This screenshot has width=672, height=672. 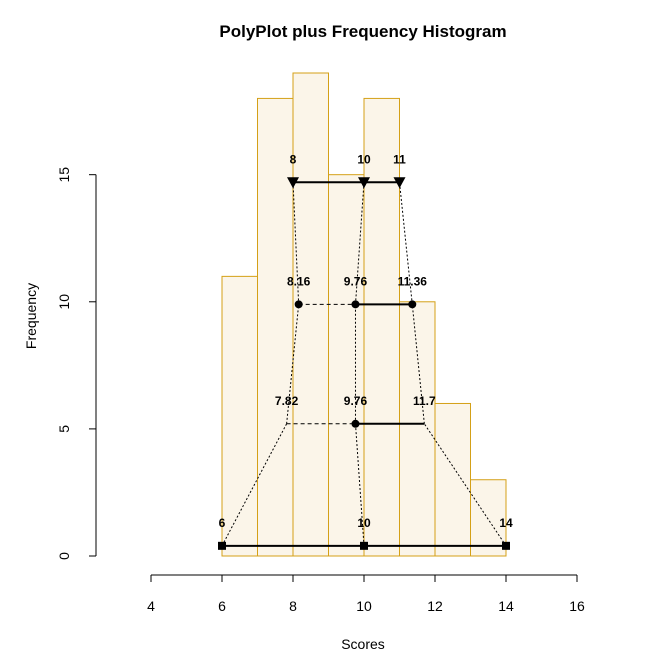 I want to click on y-tick-label: 15, so click(x=64, y=175).